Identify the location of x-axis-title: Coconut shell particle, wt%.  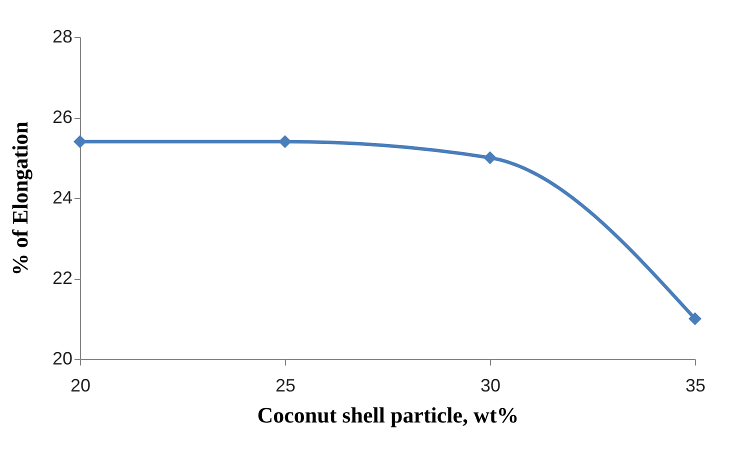
(388, 415).